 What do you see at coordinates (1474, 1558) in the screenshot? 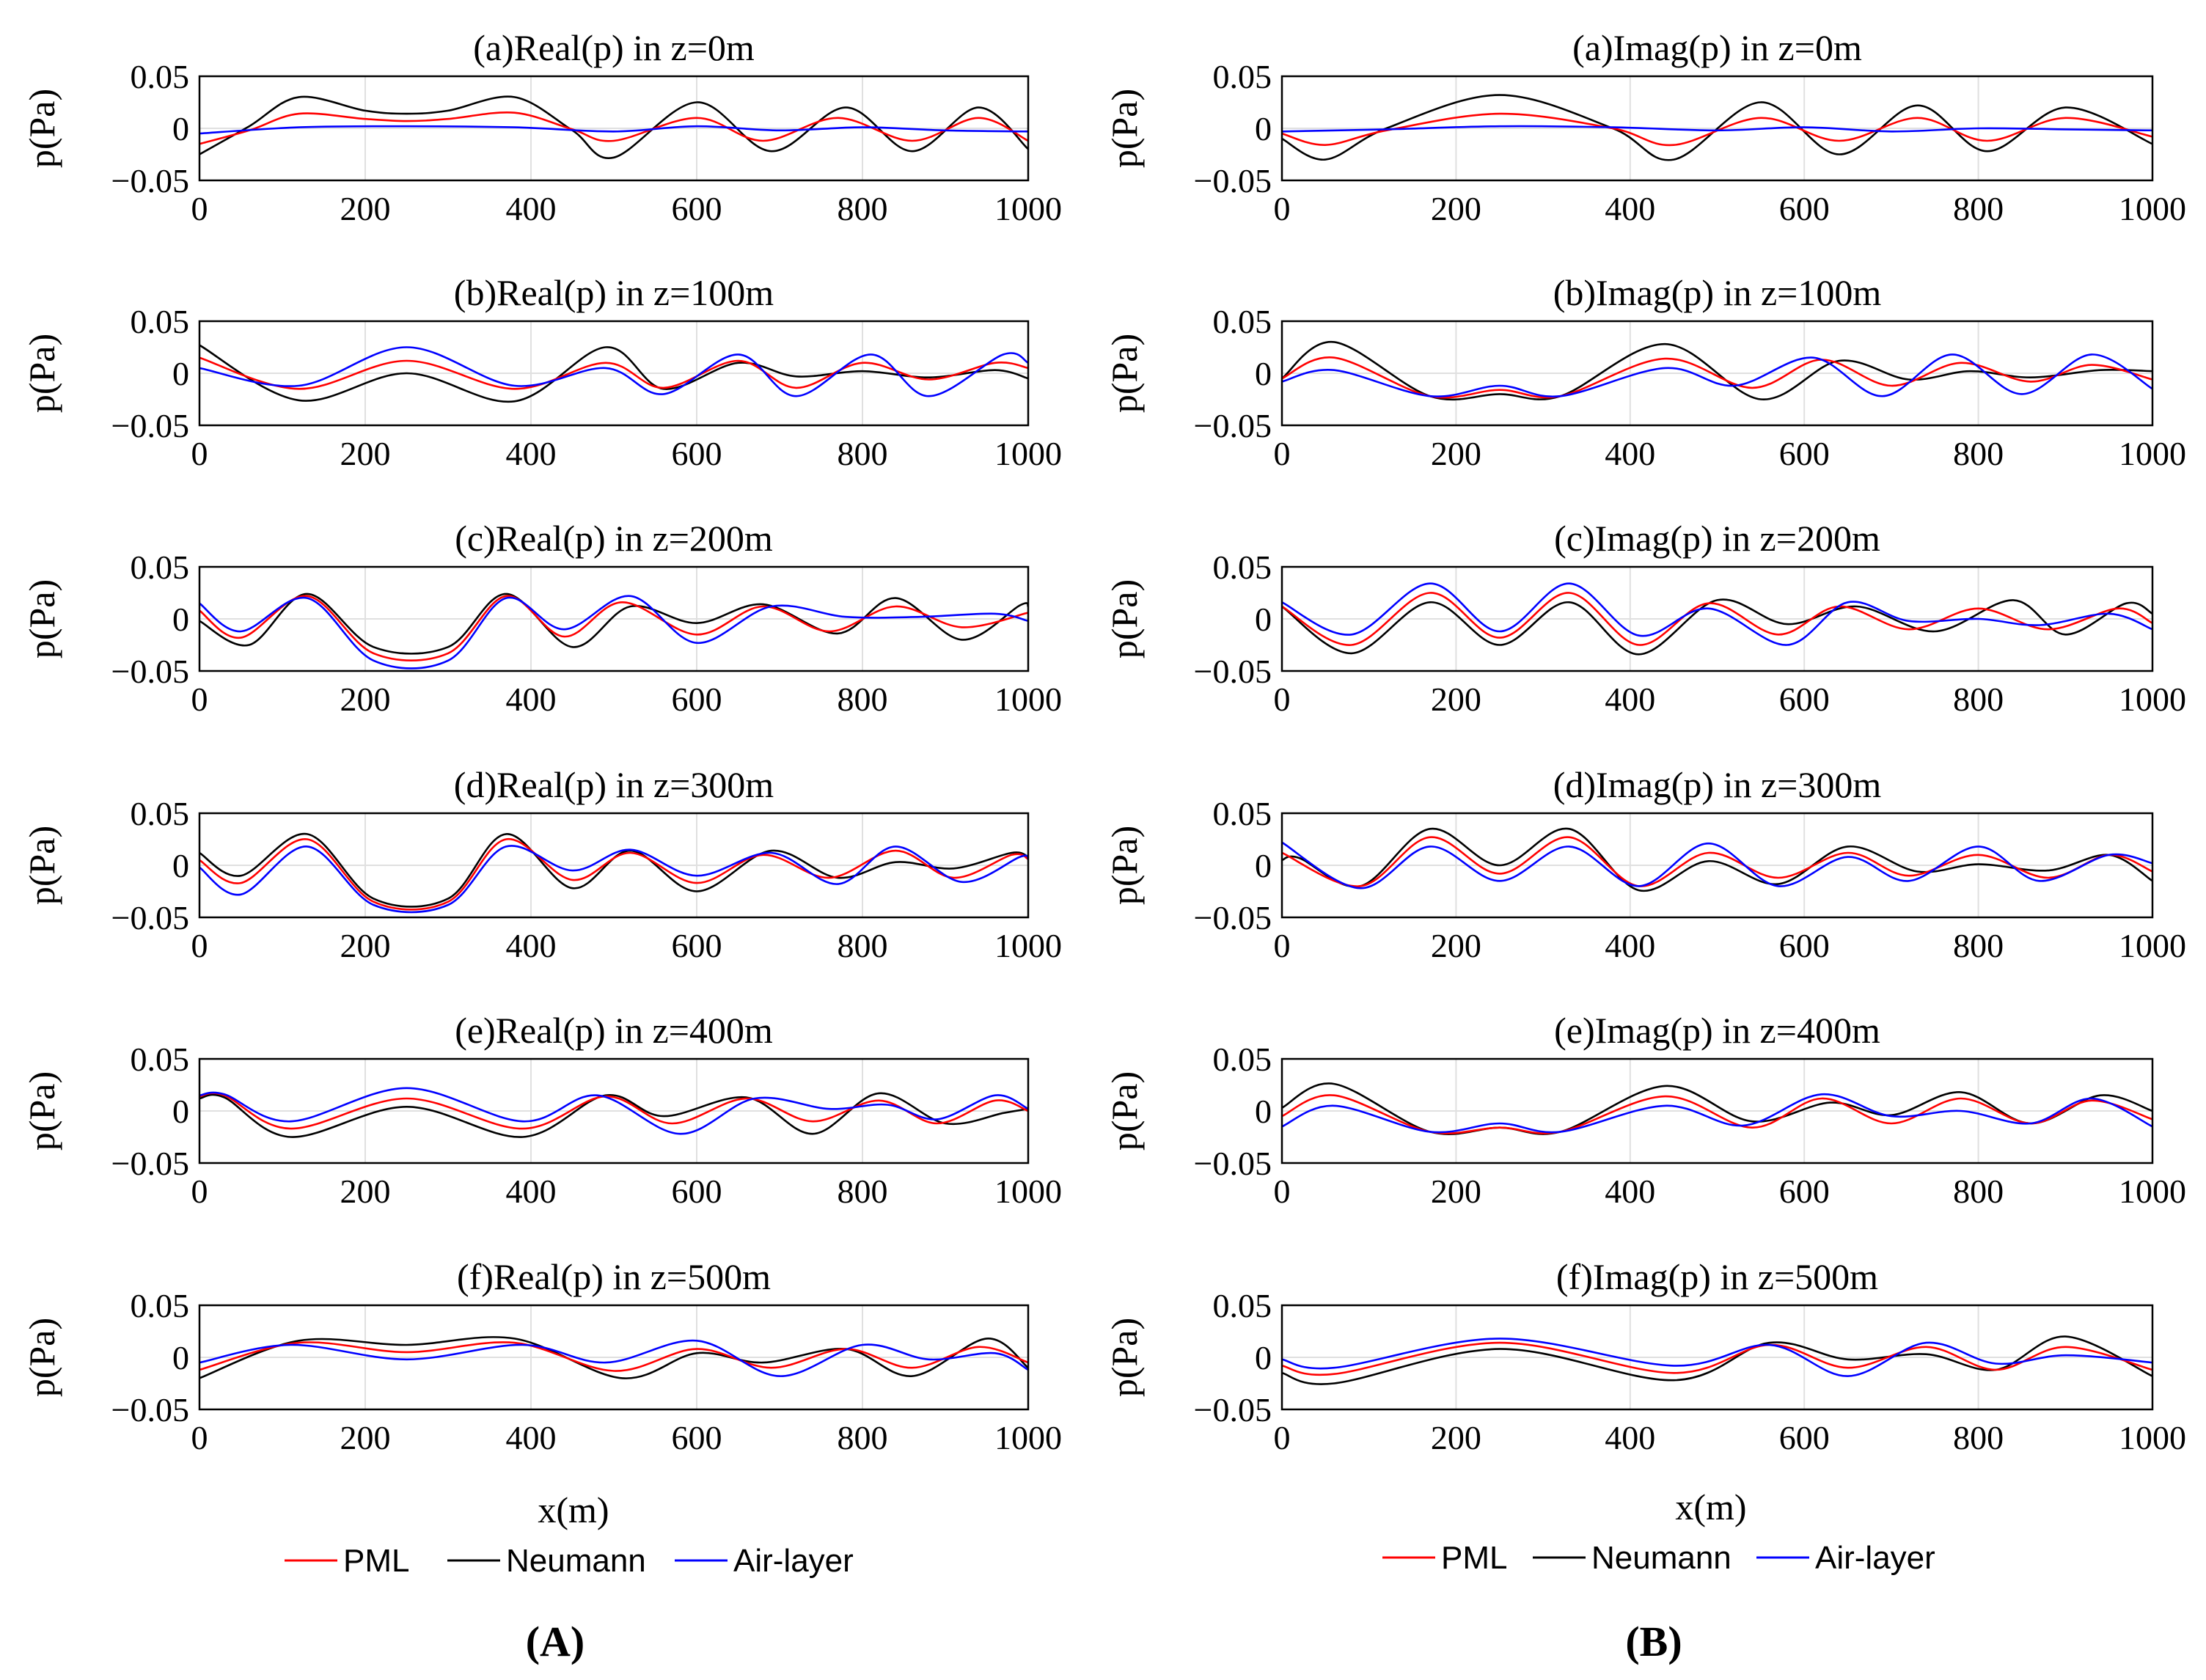
I see `legend-label-pml: PML` at bounding box center [1474, 1558].